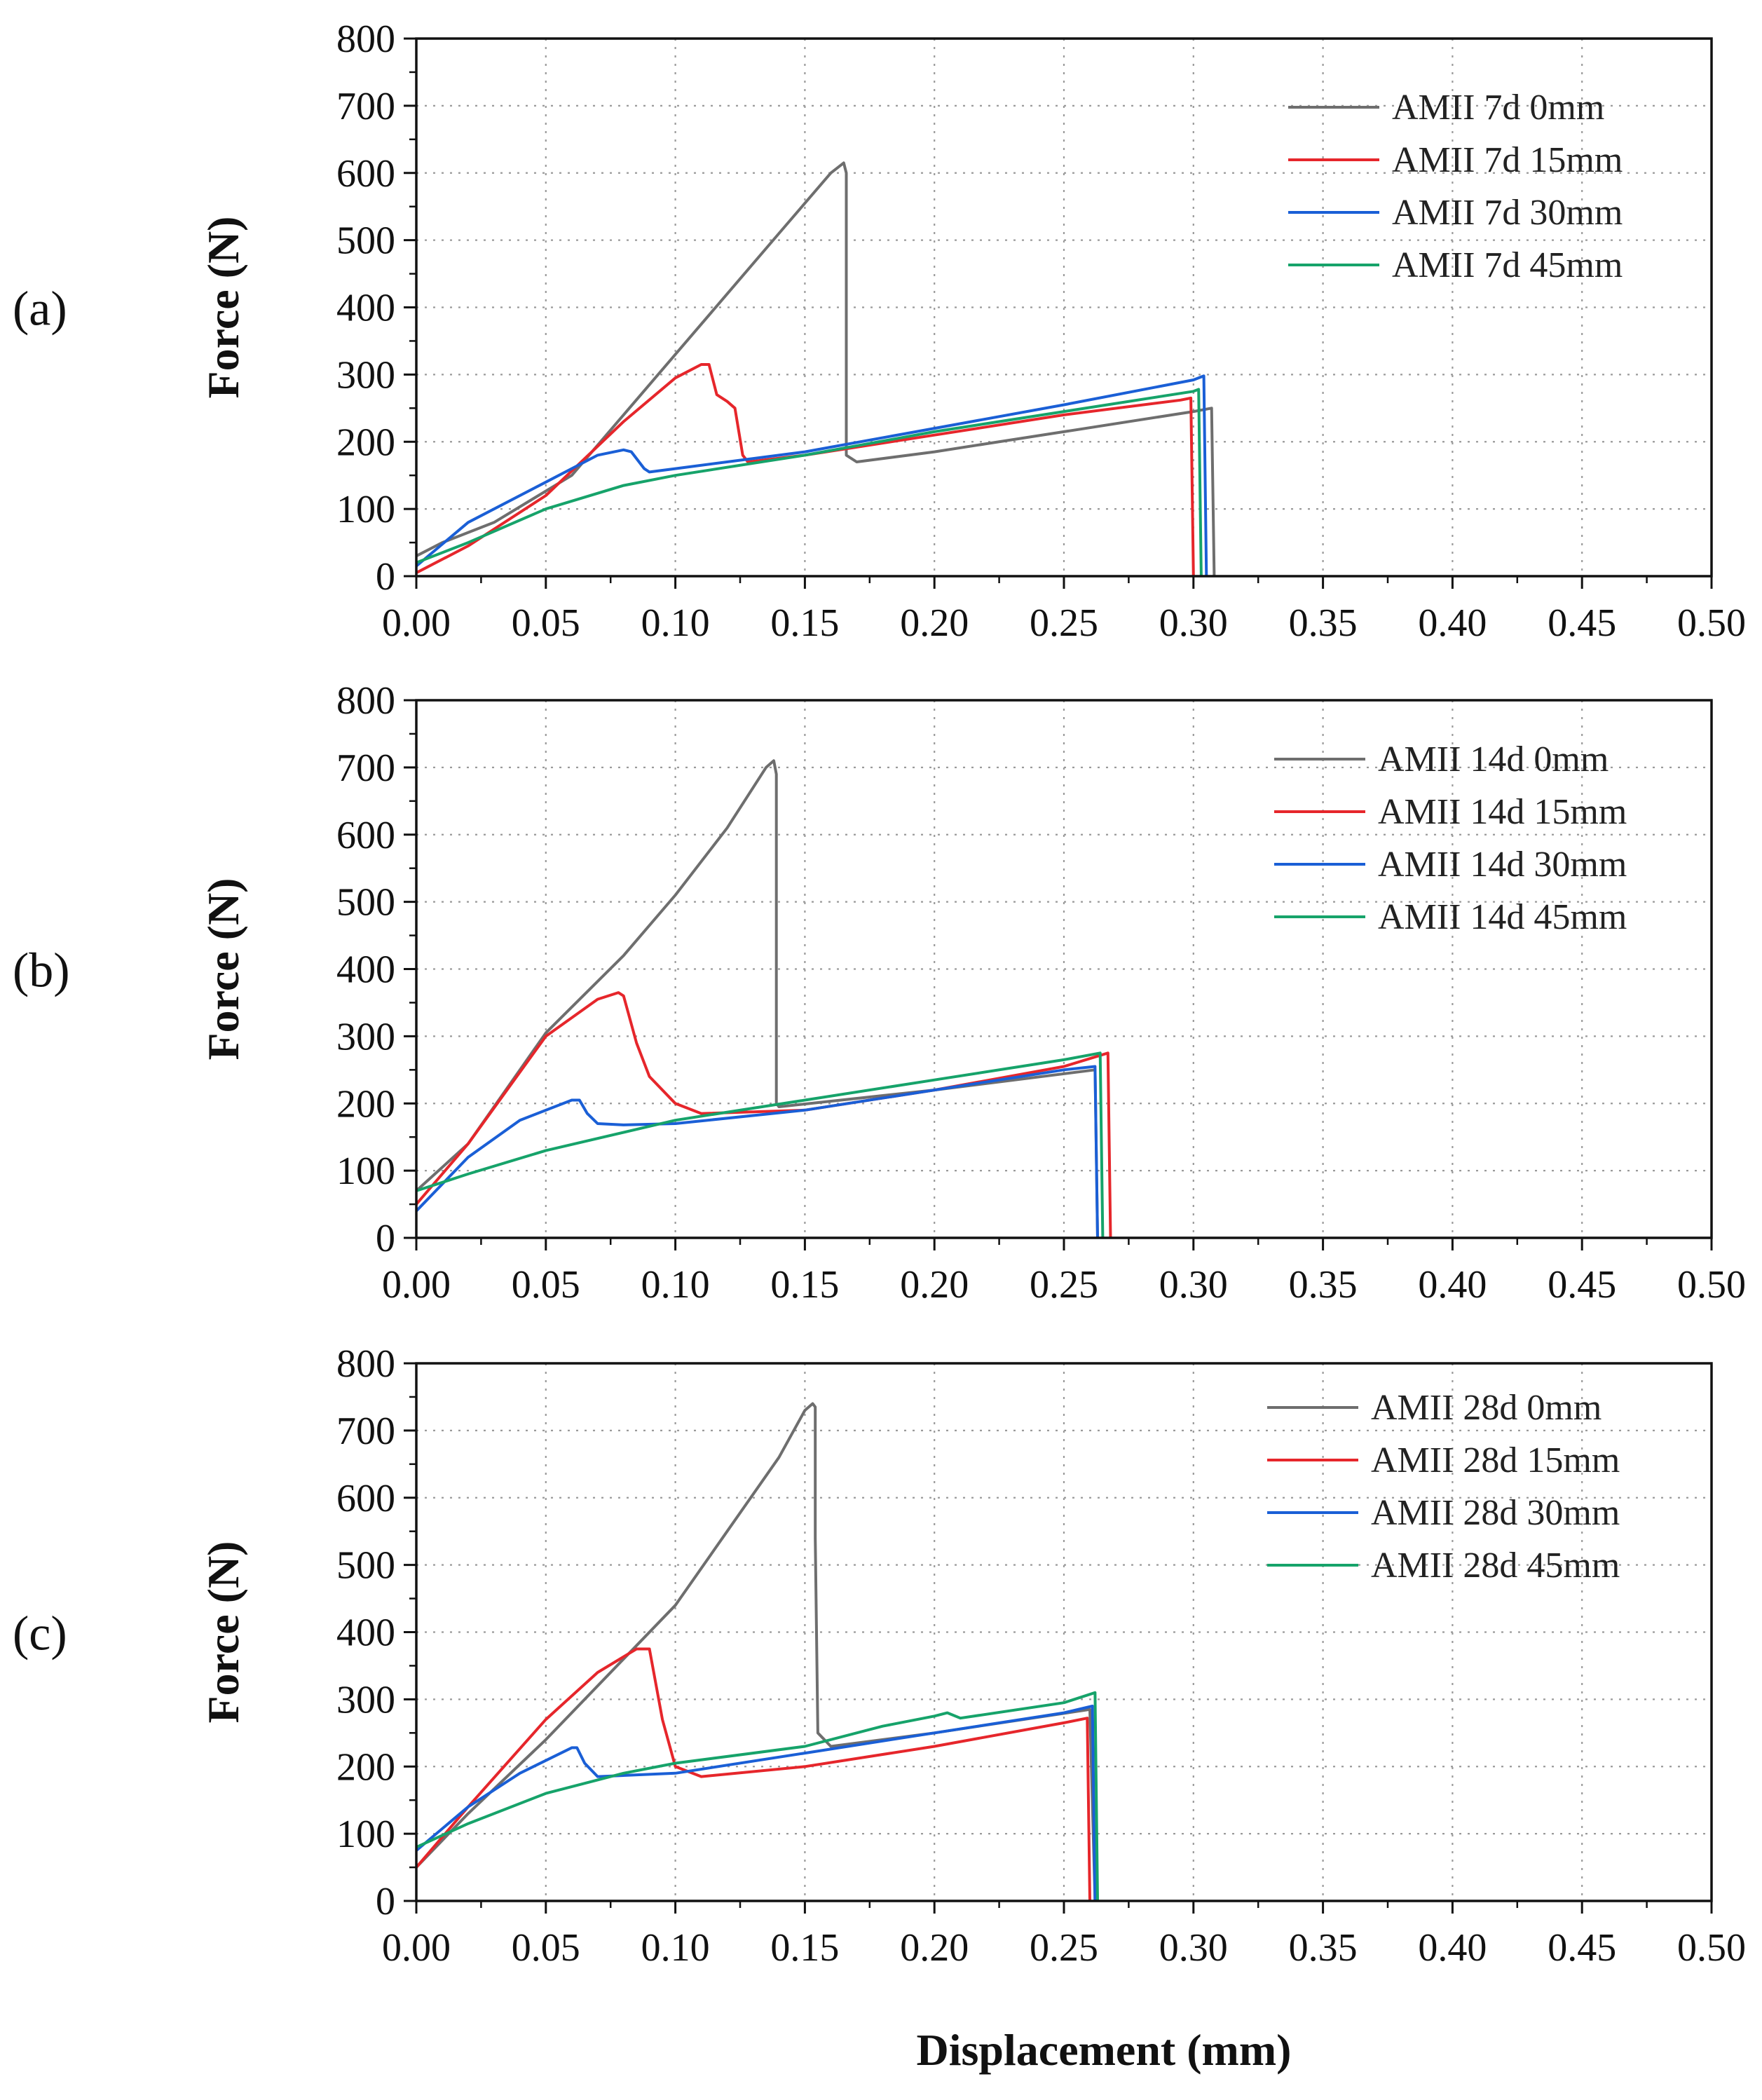 The image size is (1762, 2100). I want to click on legend-label-1: AMII 7d 0mm, so click(1498, 108).